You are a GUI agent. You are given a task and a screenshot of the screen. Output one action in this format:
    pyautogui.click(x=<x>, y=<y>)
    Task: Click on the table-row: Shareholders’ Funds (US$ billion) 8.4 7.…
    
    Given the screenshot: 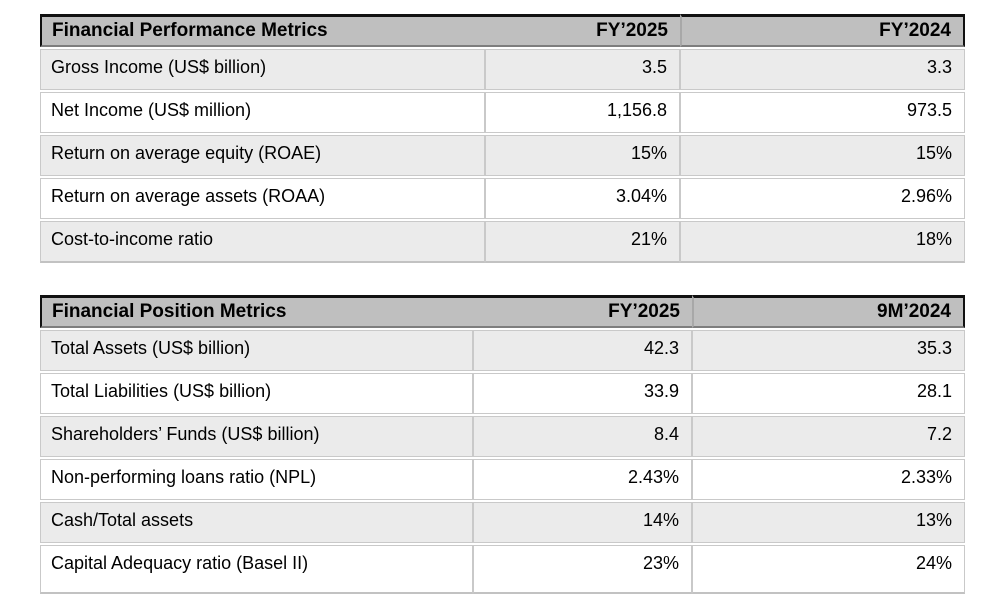 What is the action you would take?
    pyautogui.click(x=502, y=436)
    